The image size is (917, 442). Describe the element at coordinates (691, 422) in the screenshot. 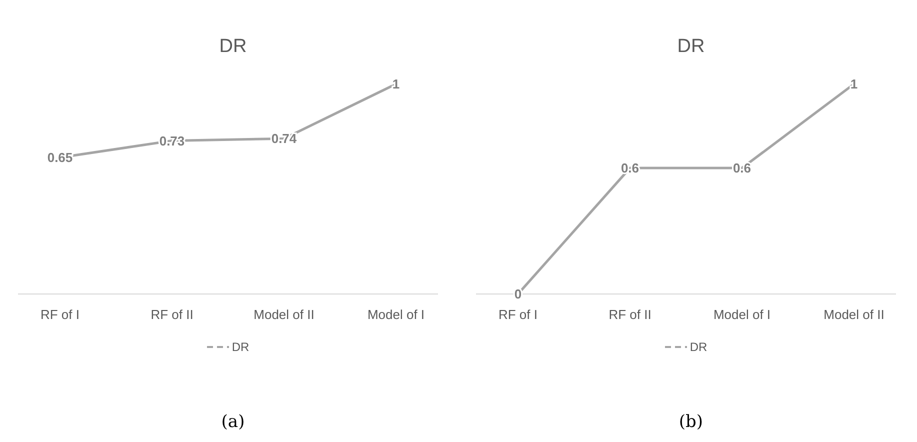

I see `text: (b)` at that location.